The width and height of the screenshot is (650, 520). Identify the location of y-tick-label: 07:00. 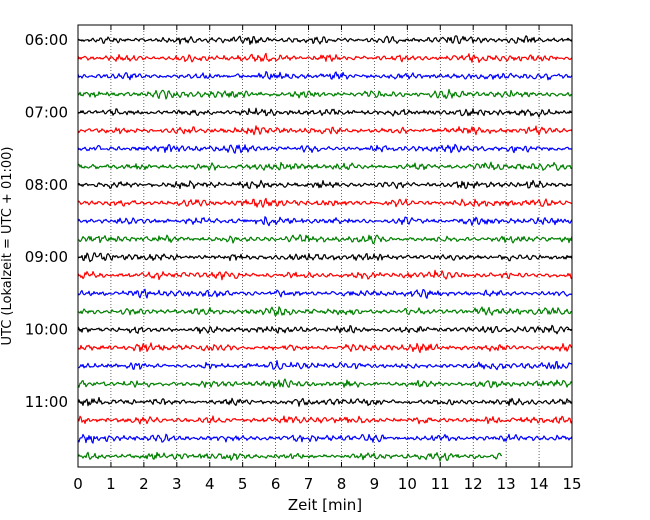
(46, 112).